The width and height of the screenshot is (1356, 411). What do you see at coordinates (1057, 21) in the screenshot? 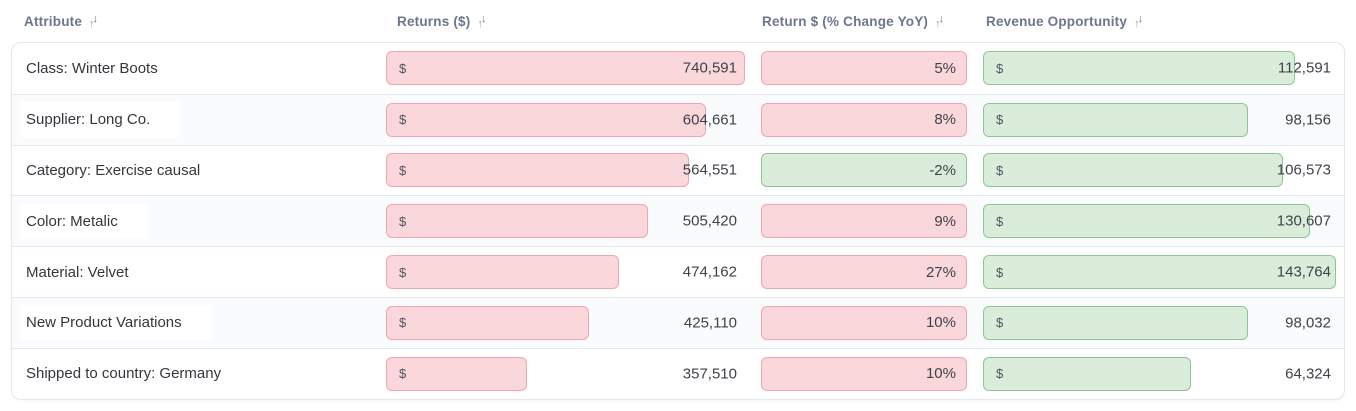
I see `column-header-label: Revenue Opportunity` at bounding box center [1057, 21].